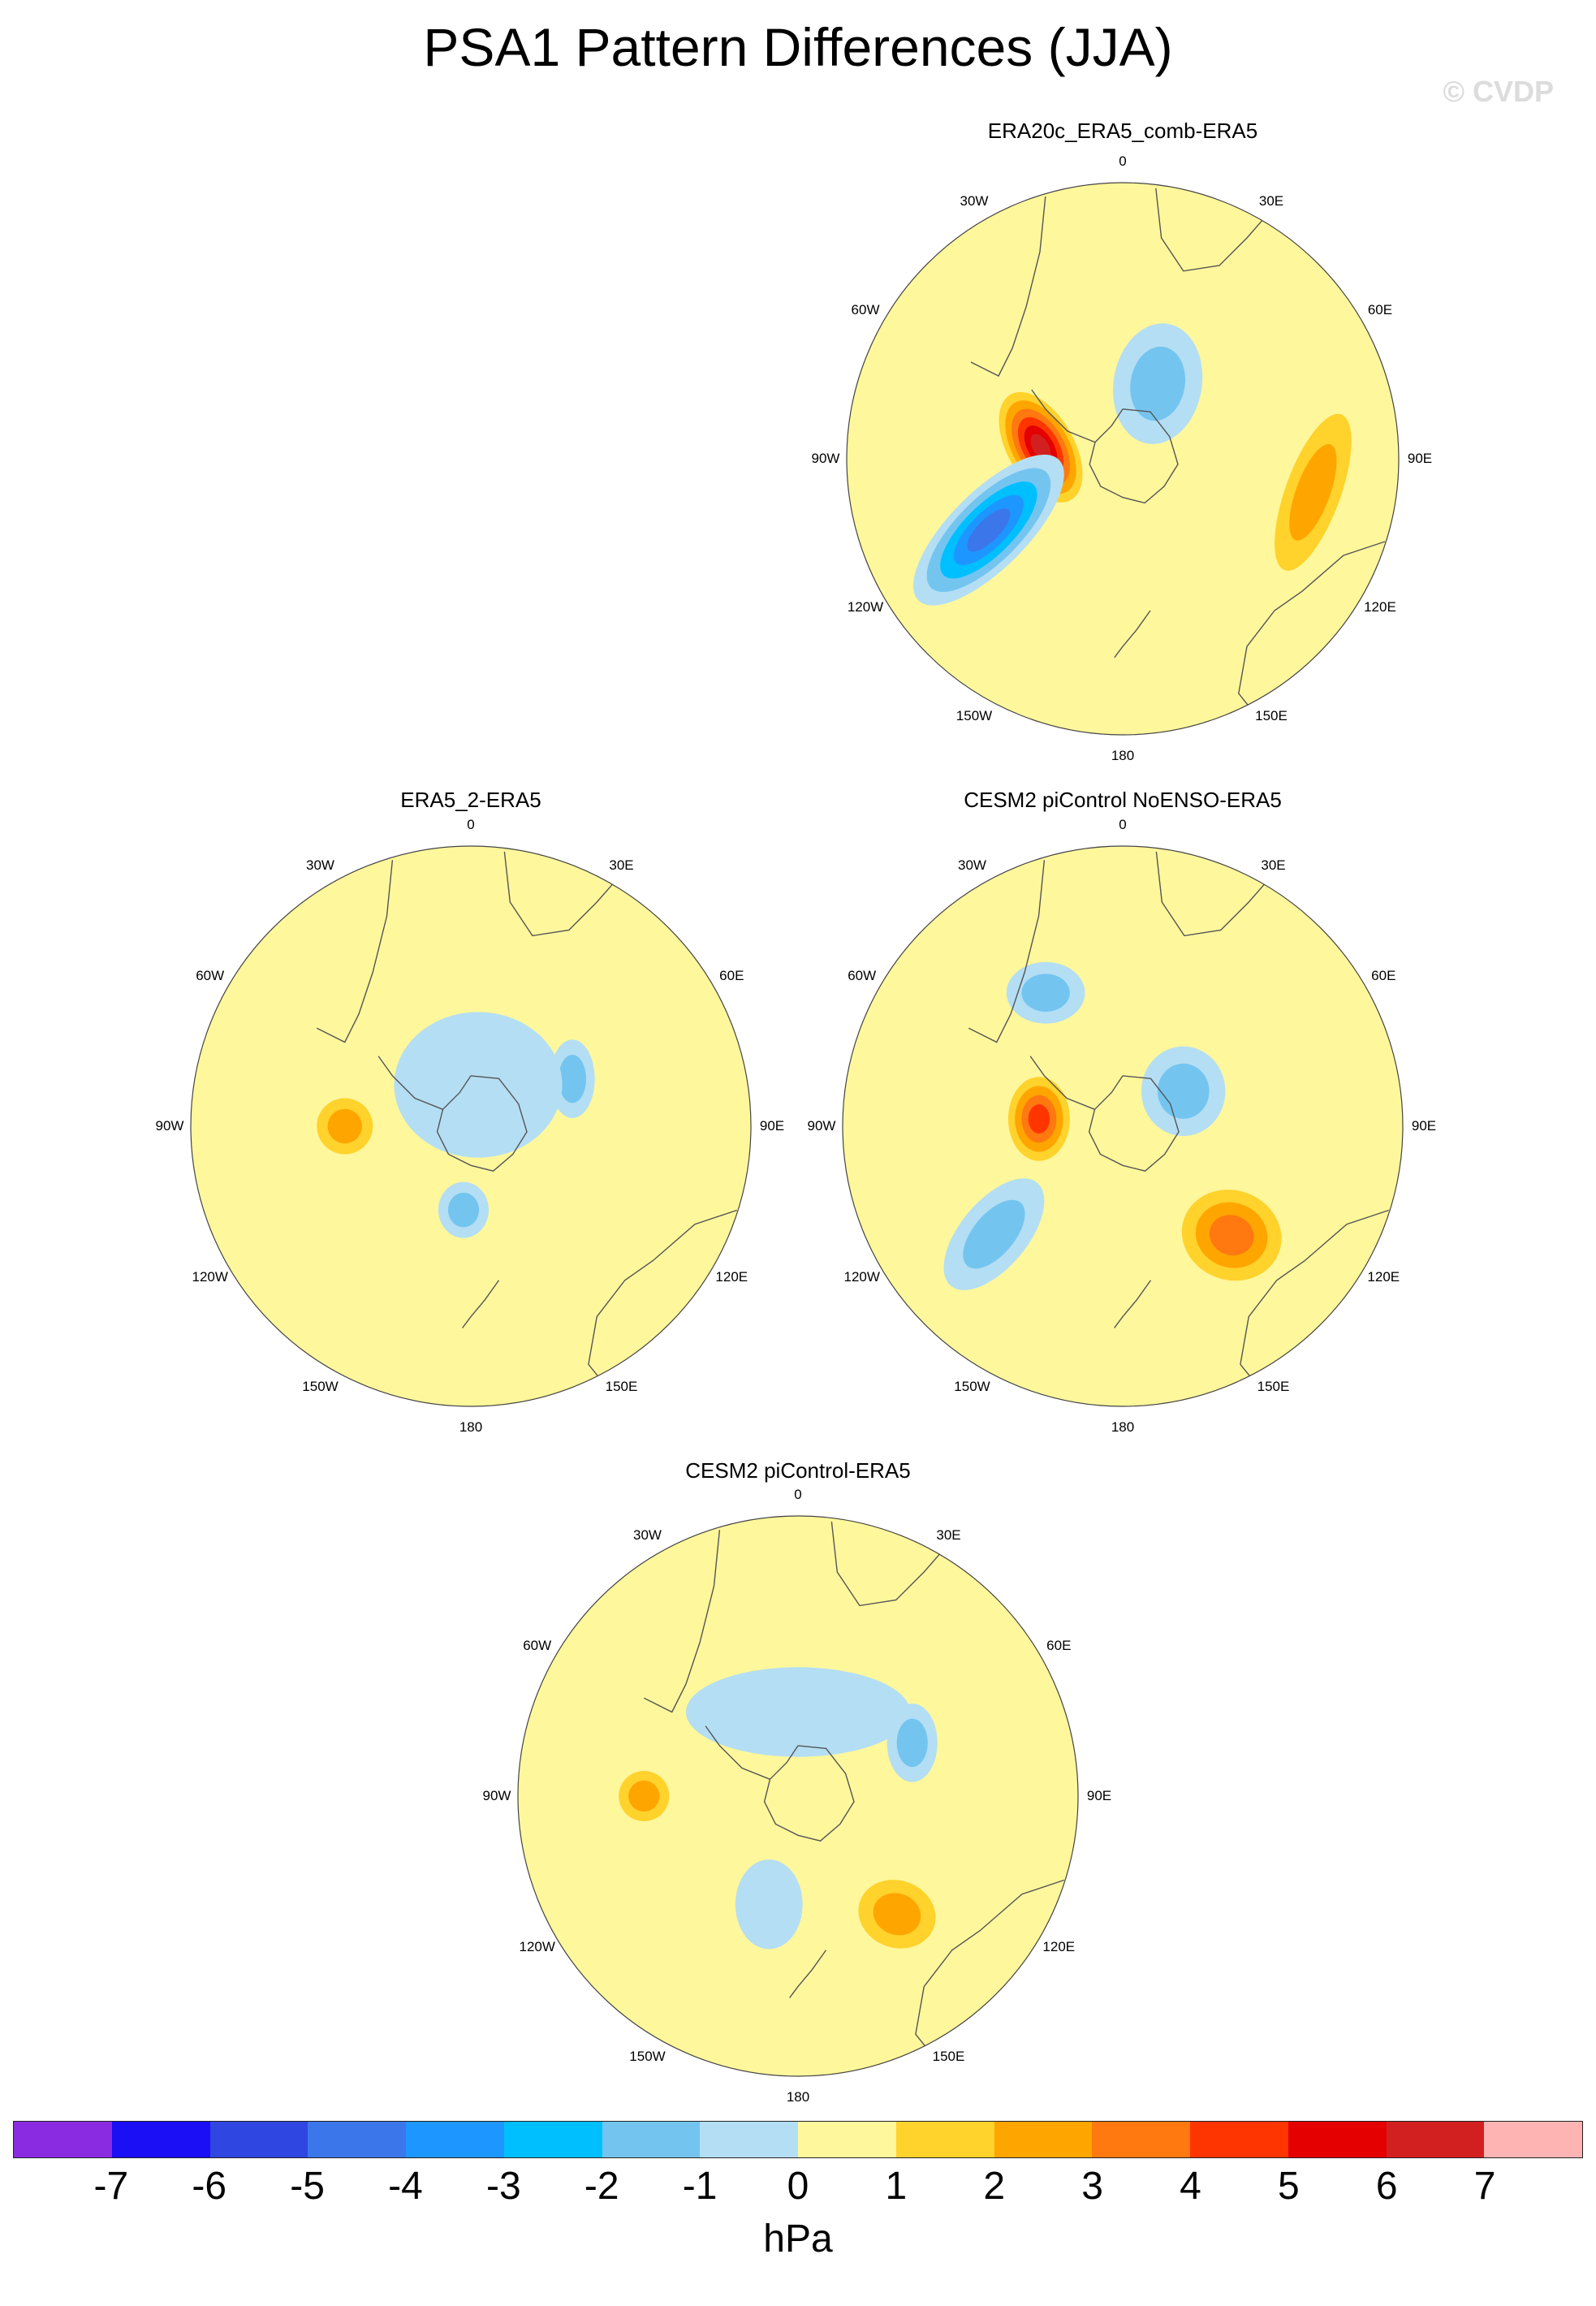 The image size is (1596, 2306). What do you see at coordinates (896, 2186) in the screenshot?
I see `colorbar-tick-label: 1` at bounding box center [896, 2186].